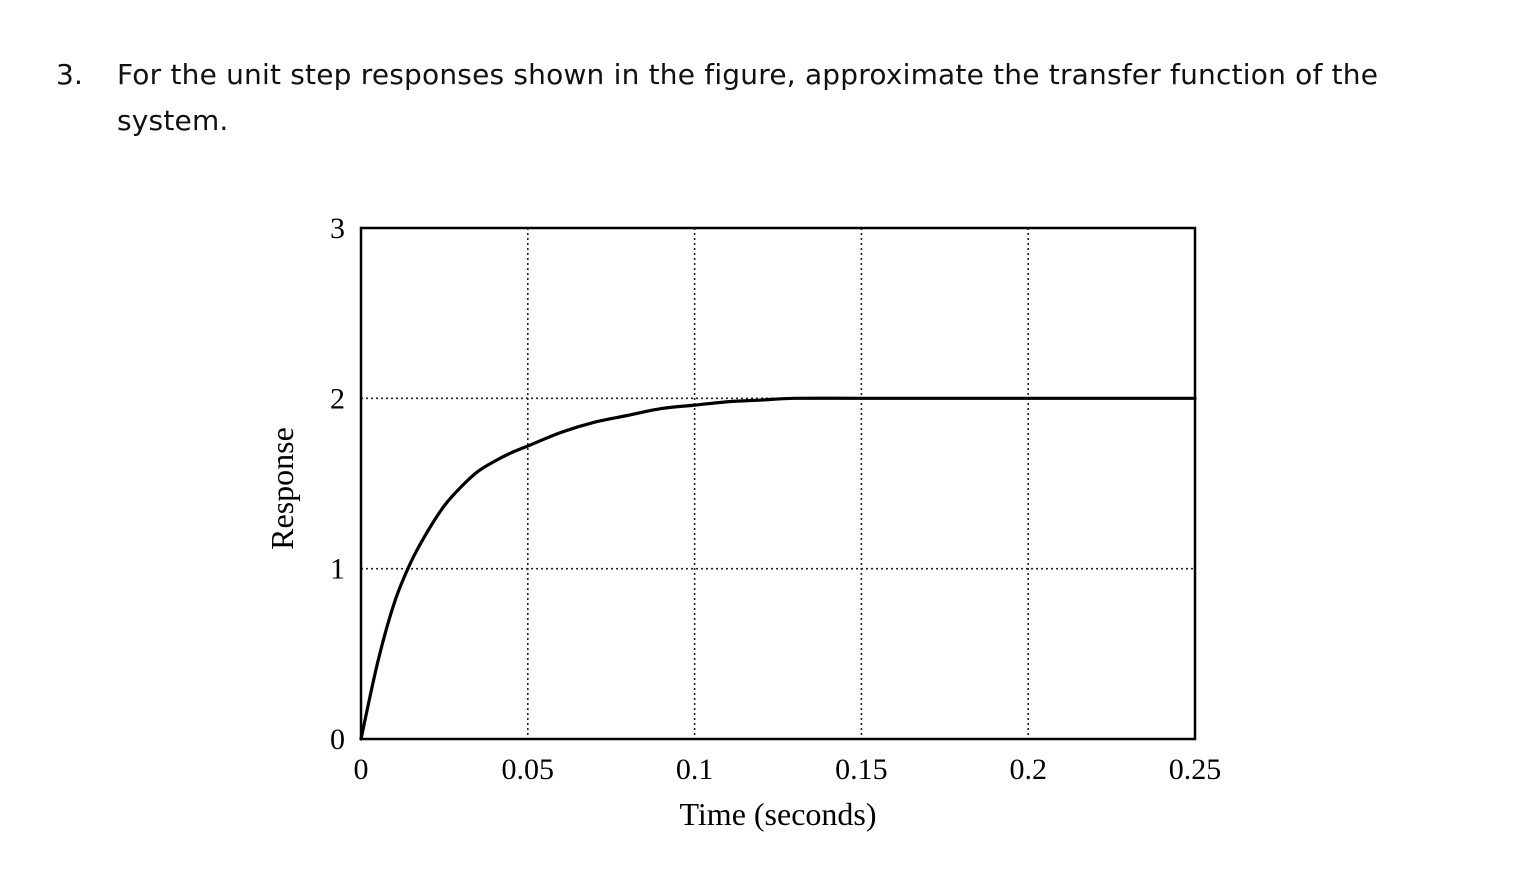  I want to click on question-number: 3., so click(70, 74).